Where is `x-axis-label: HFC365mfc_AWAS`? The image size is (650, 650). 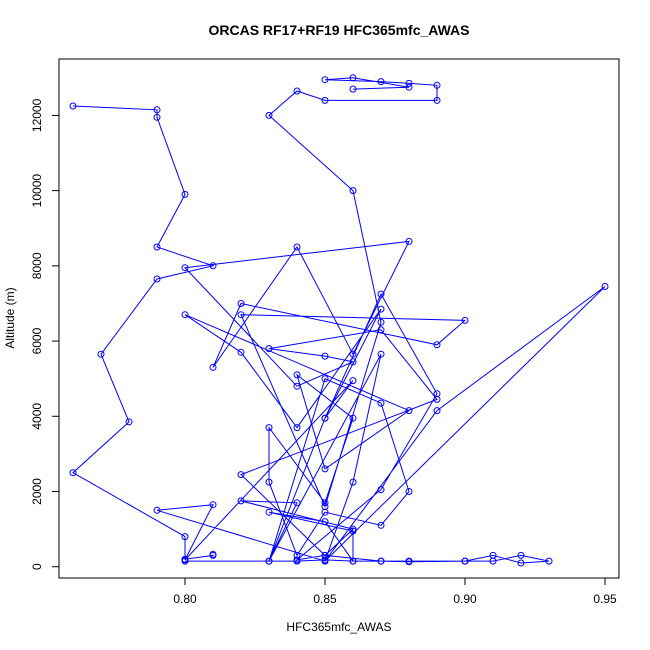 x-axis-label: HFC365mfc_AWAS is located at coordinates (338, 627).